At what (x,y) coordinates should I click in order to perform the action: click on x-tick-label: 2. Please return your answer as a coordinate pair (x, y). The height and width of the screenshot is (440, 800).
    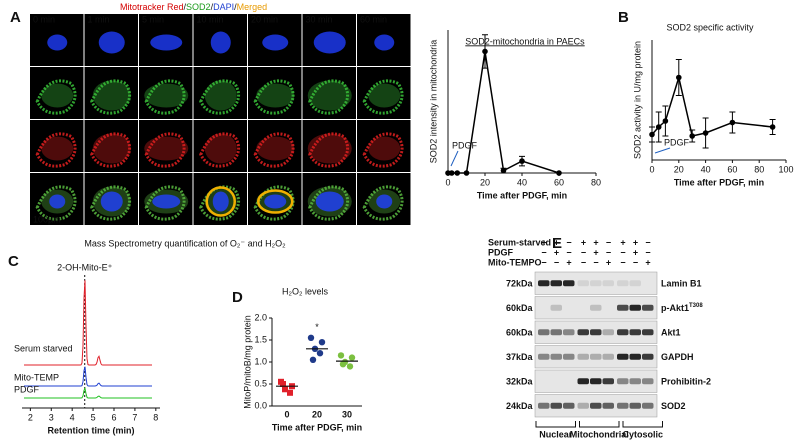
    Looking at the image, I should click on (30, 417).